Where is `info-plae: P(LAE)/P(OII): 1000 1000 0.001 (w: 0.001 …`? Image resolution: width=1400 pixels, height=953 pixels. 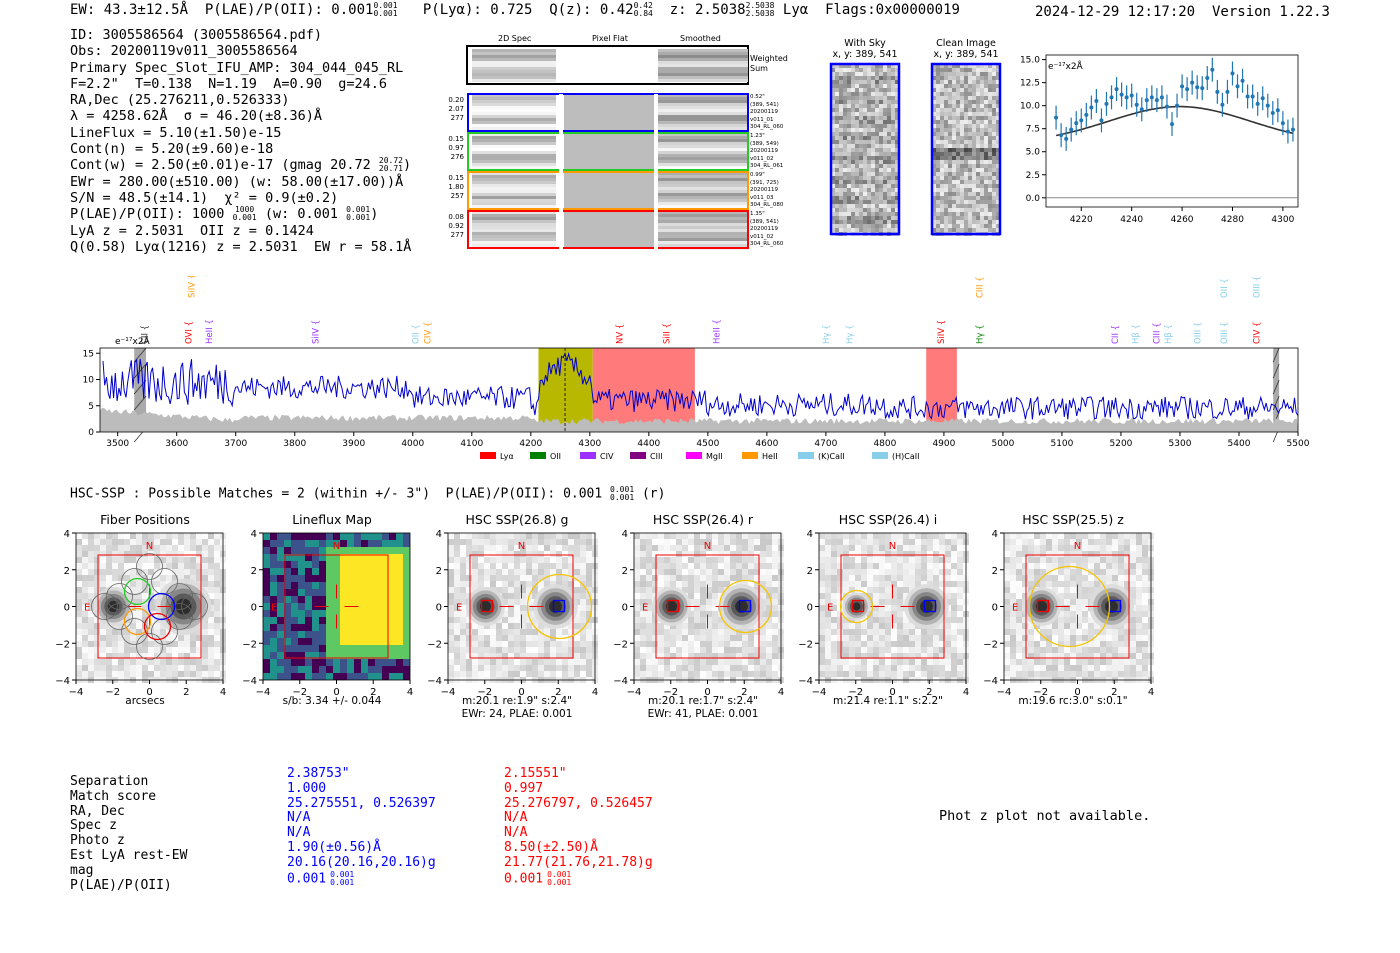
info-plae: P(LAE)/P(OII): 1000 1000 0.001 (w: 0.001 … is located at coordinates (224, 214).